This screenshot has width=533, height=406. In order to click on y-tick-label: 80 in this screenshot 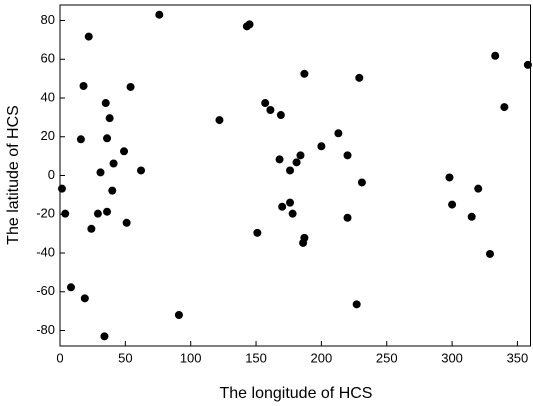, I will do `click(48, 19)`.